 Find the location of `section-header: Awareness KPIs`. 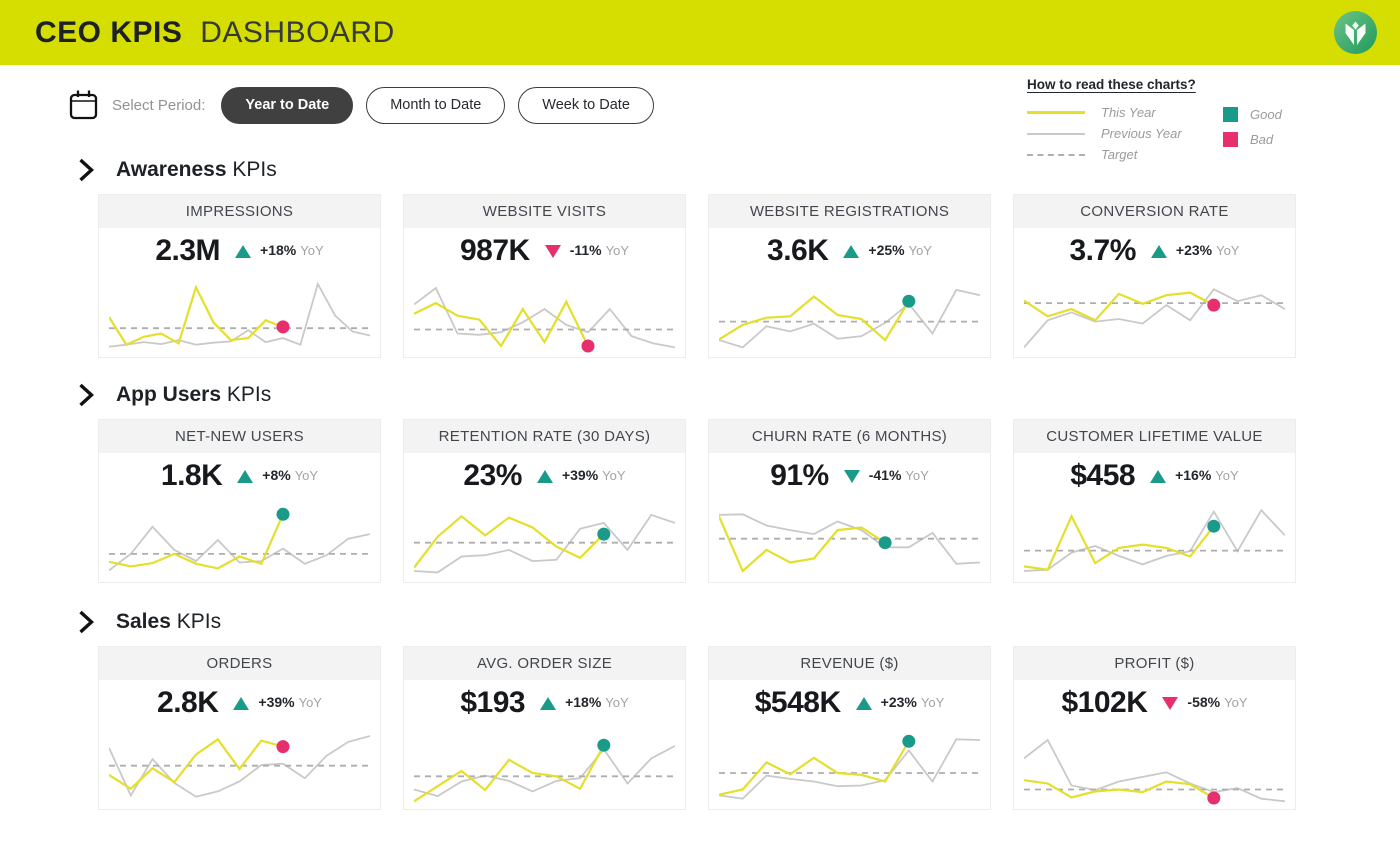

section-header: Awareness KPIs is located at coordinates (739, 167).